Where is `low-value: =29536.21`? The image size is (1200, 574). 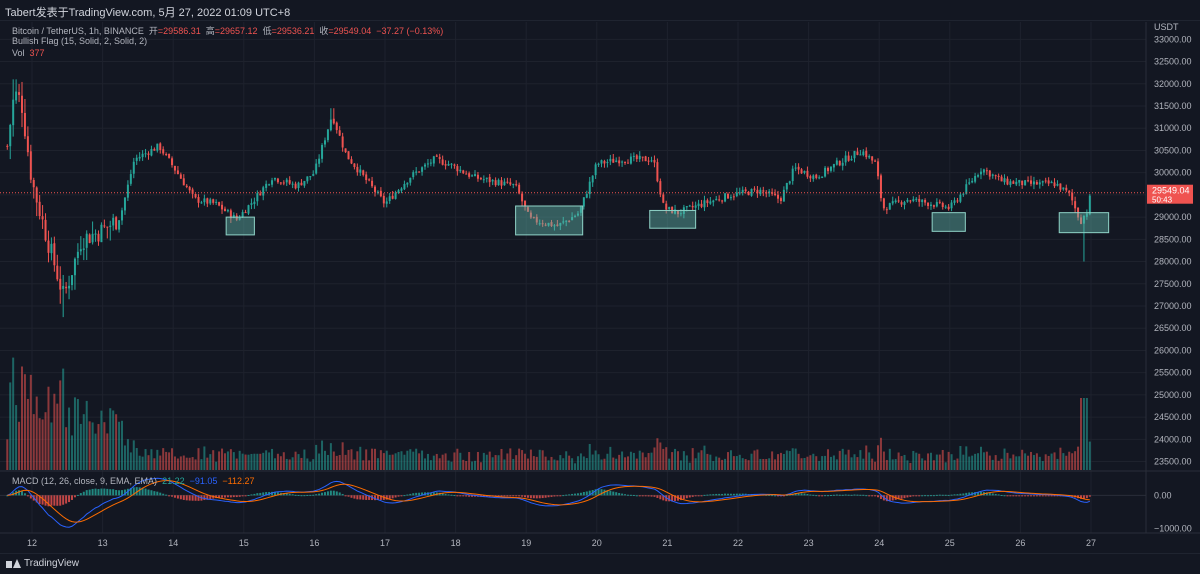
low-value: =29536.21 is located at coordinates (293, 31).